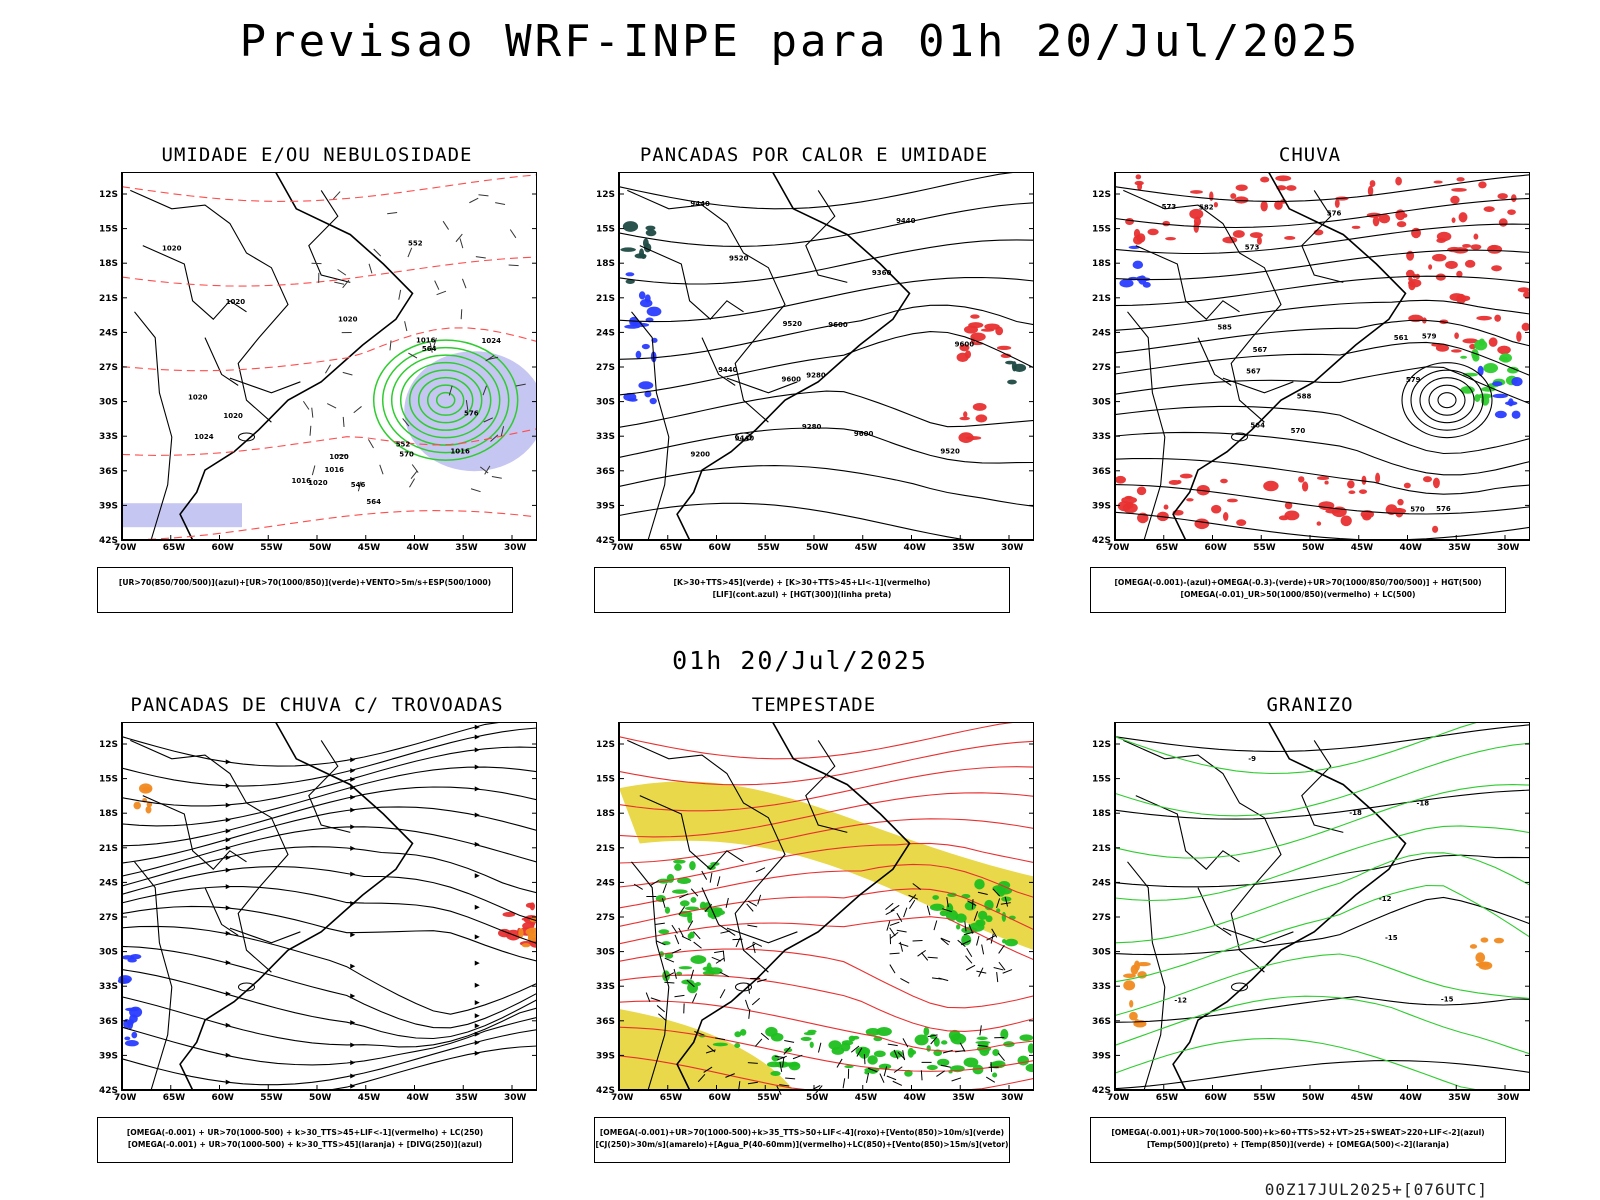 The width and height of the screenshot is (1600, 1200). What do you see at coordinates (318, 483) in the screenshot?
I see `contour-label: 1020` at bounding box center [318, 483].